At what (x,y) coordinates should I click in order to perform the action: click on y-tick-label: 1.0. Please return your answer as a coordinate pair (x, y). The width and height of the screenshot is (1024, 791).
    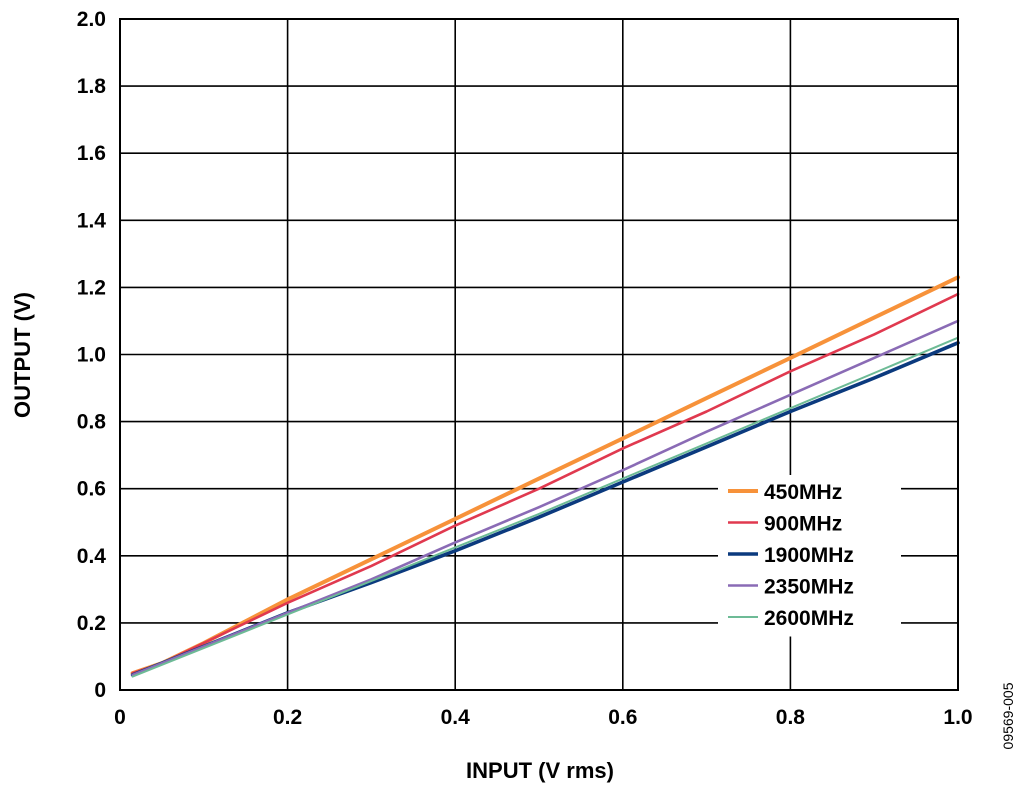
    Looking at the image, I should click on (91, 355).